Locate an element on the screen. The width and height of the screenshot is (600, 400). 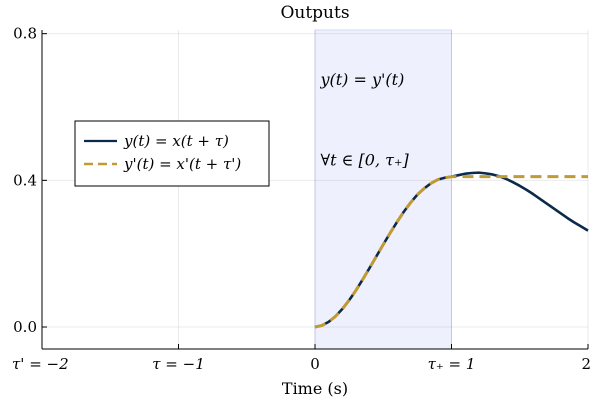
annotation-range: ∀t ∈ [0, τ₊] is located at coordinates (364, 160).